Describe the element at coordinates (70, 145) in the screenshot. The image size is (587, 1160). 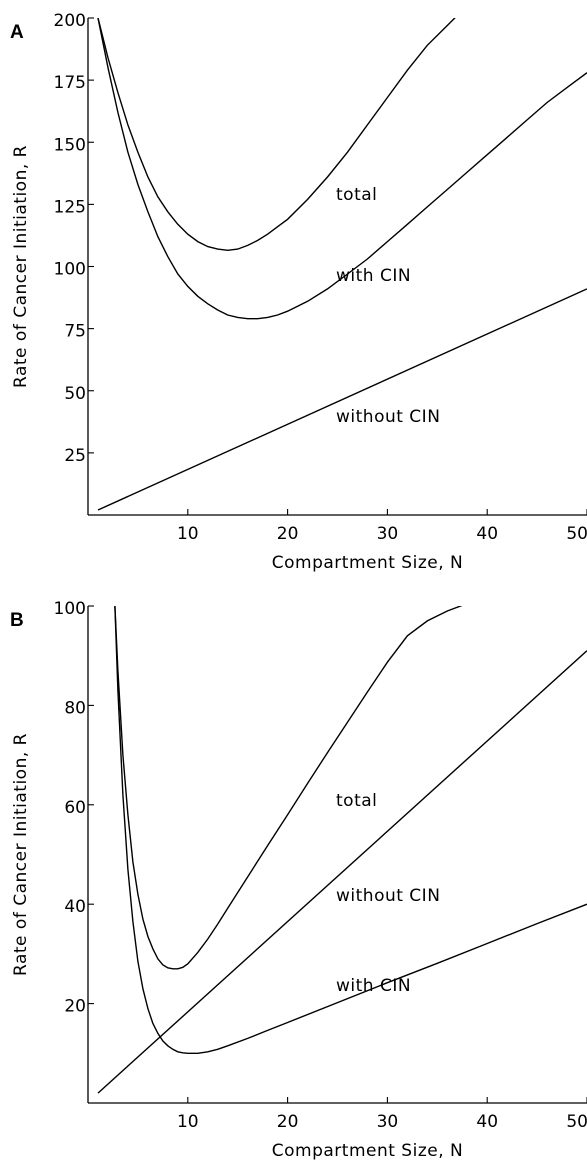
I see `y-tick-label: 150` at that location.